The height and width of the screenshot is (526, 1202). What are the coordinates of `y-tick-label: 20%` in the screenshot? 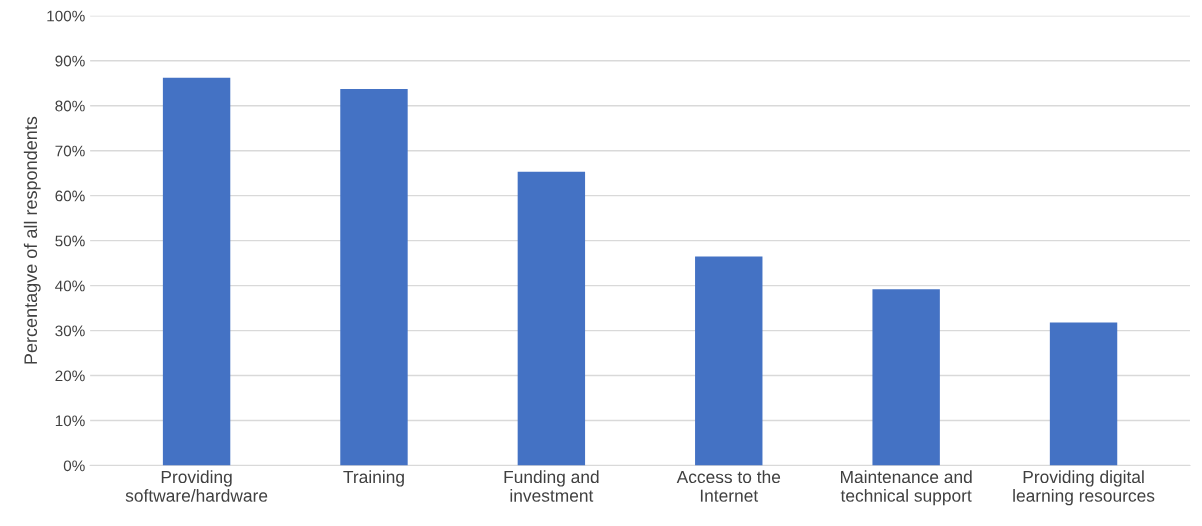 It's located at (70, 376).